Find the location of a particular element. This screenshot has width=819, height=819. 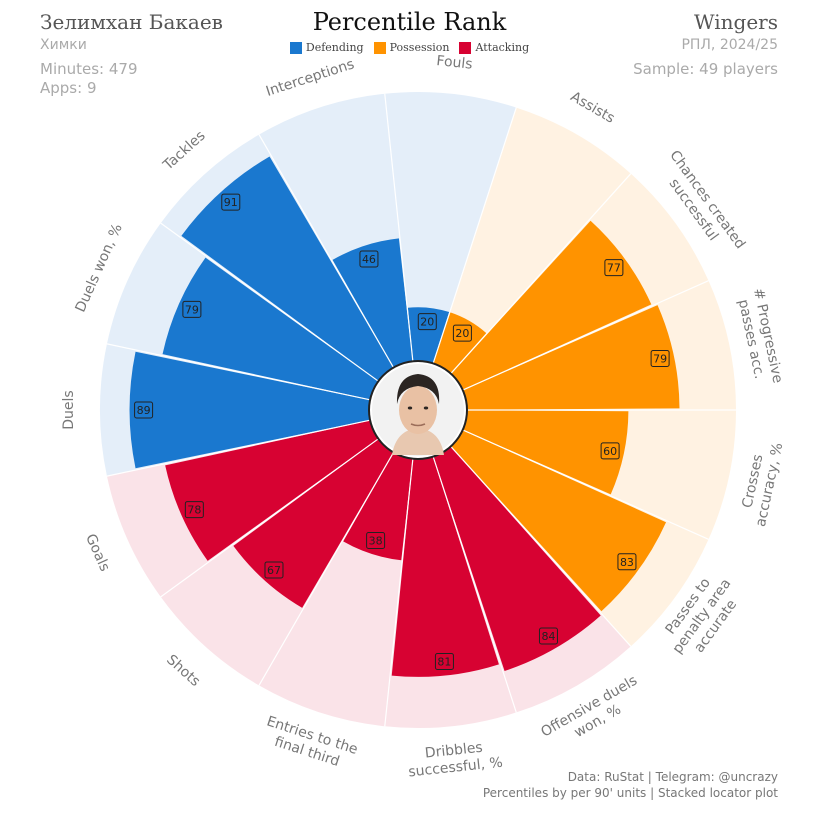

bar-tackles is located at coordinates (287, 268).